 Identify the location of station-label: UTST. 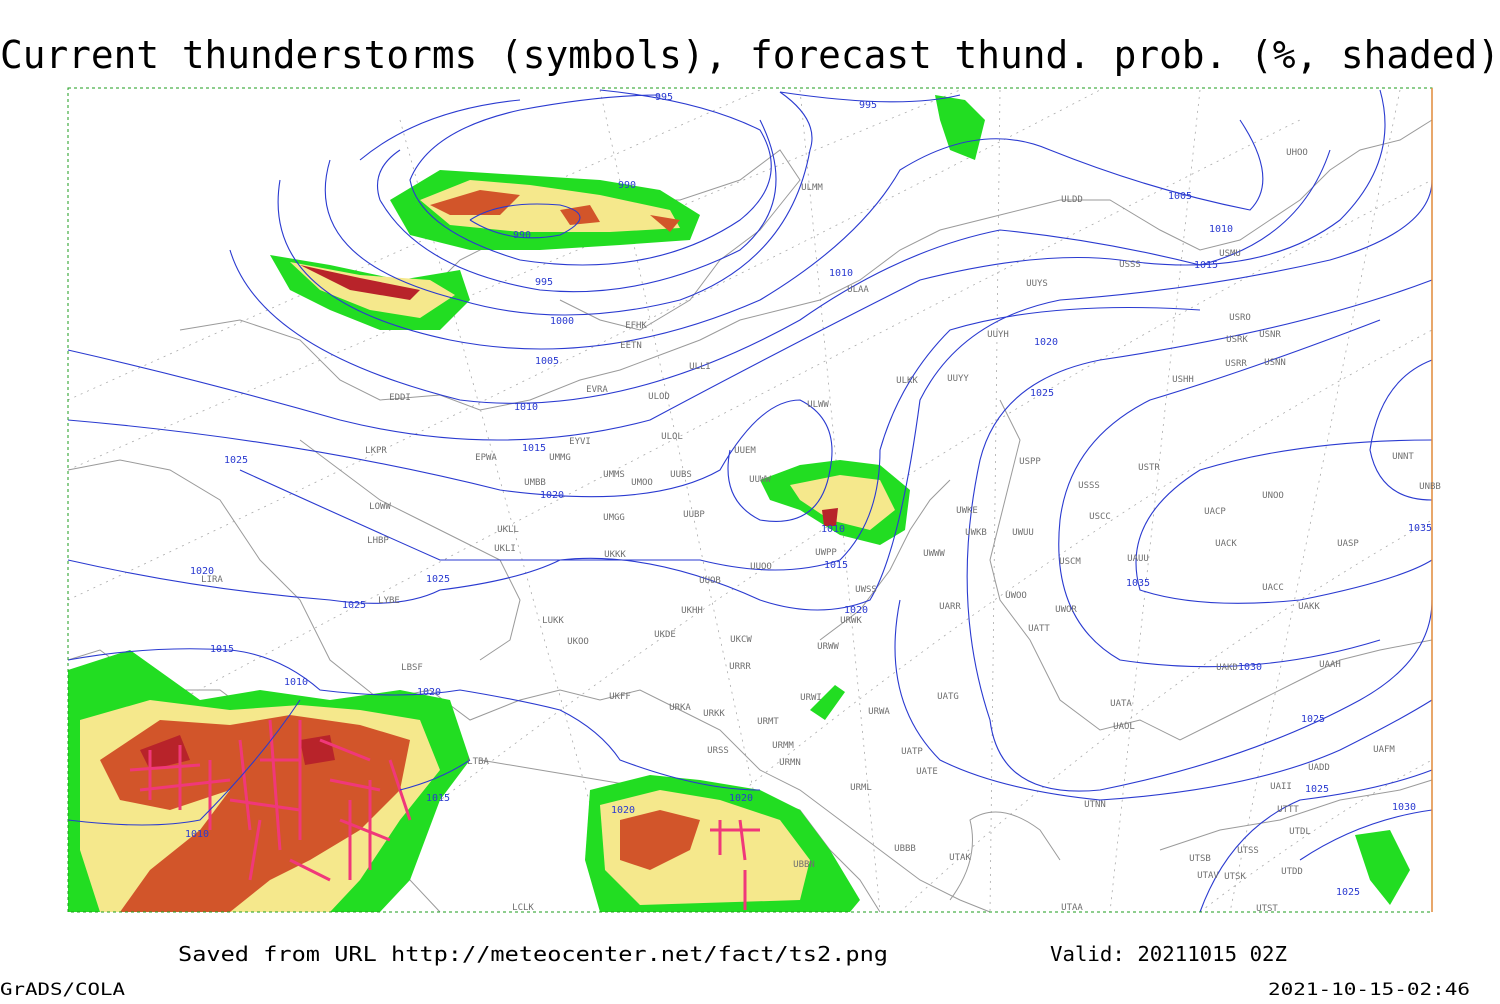
(1267, 909).